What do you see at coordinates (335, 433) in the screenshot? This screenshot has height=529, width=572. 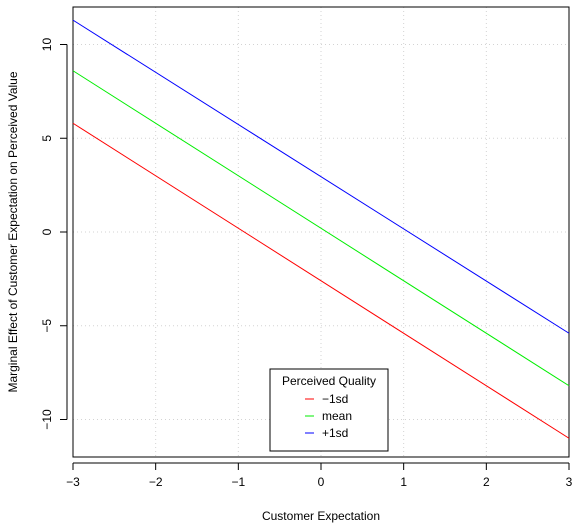 I see `legend-label: +1sd` at bounding box center [335, 433].